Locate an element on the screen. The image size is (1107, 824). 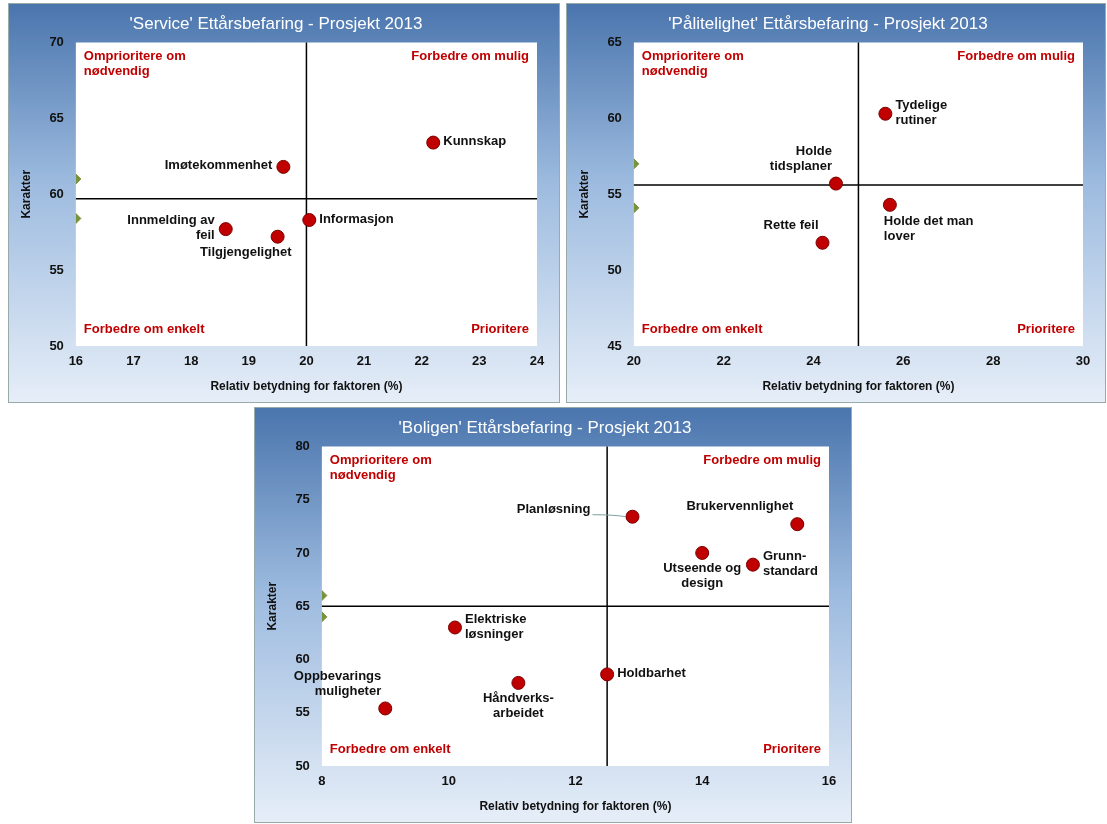
annotation: Oppbevarings muligheter is located at coordinates (337, 682).